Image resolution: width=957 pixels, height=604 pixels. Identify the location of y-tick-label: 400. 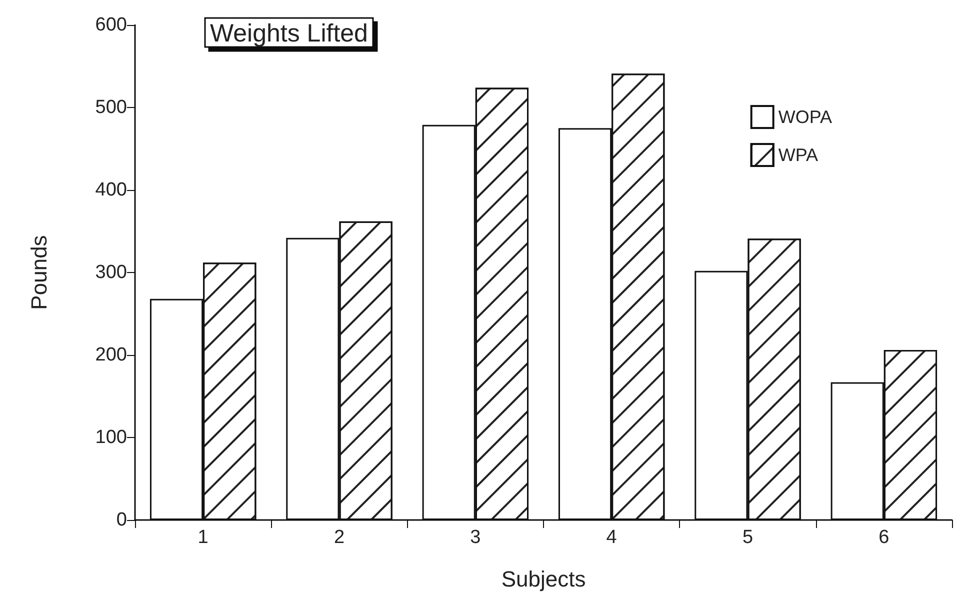
(111, 190).